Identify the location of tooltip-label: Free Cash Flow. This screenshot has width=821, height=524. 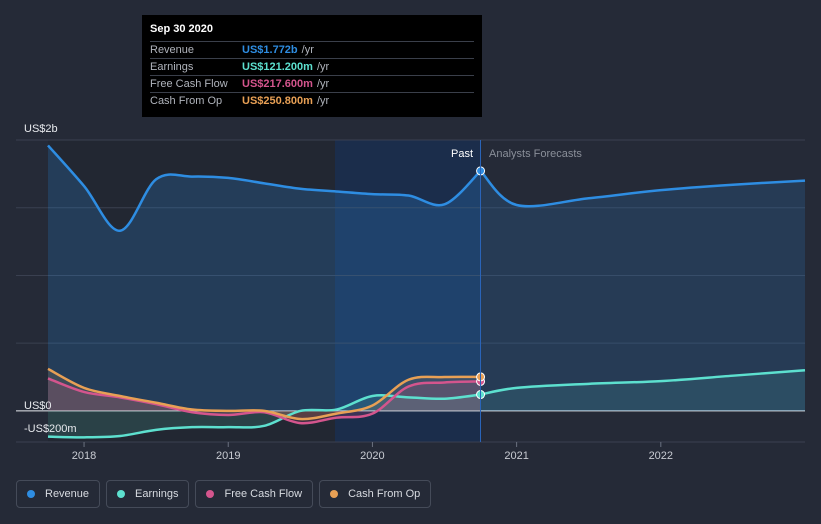
(189, 84).